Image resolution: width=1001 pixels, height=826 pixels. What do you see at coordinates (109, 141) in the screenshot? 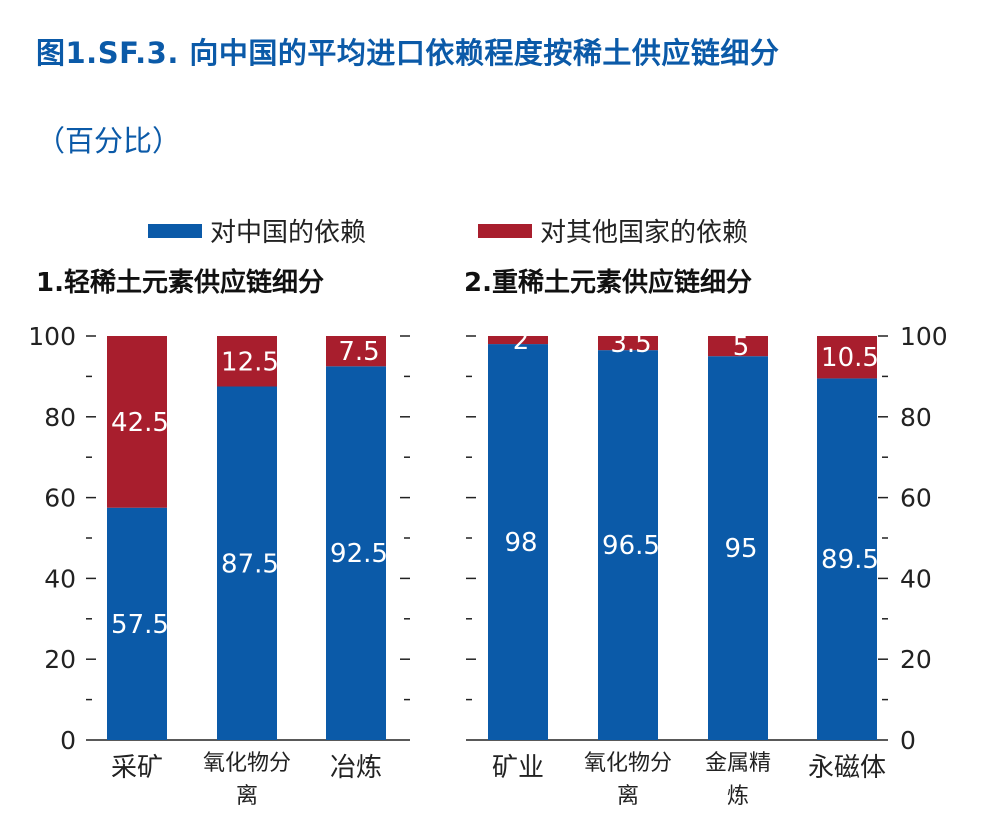
I see `chart-subtitle: （百分比）` at bounding box center [109, 141].